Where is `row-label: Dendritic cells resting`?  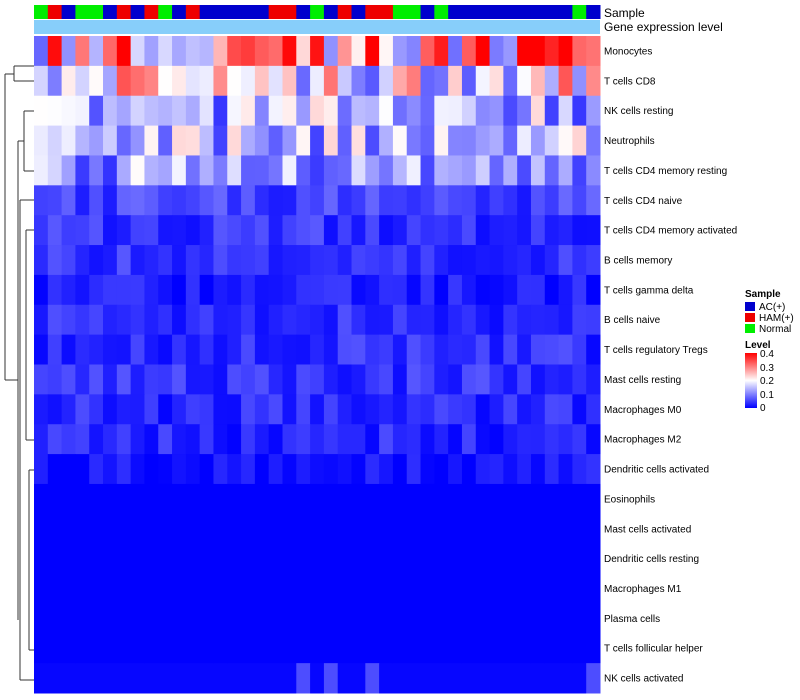 row-label: Dendritic cells resting is located at coordinates (651, 559).